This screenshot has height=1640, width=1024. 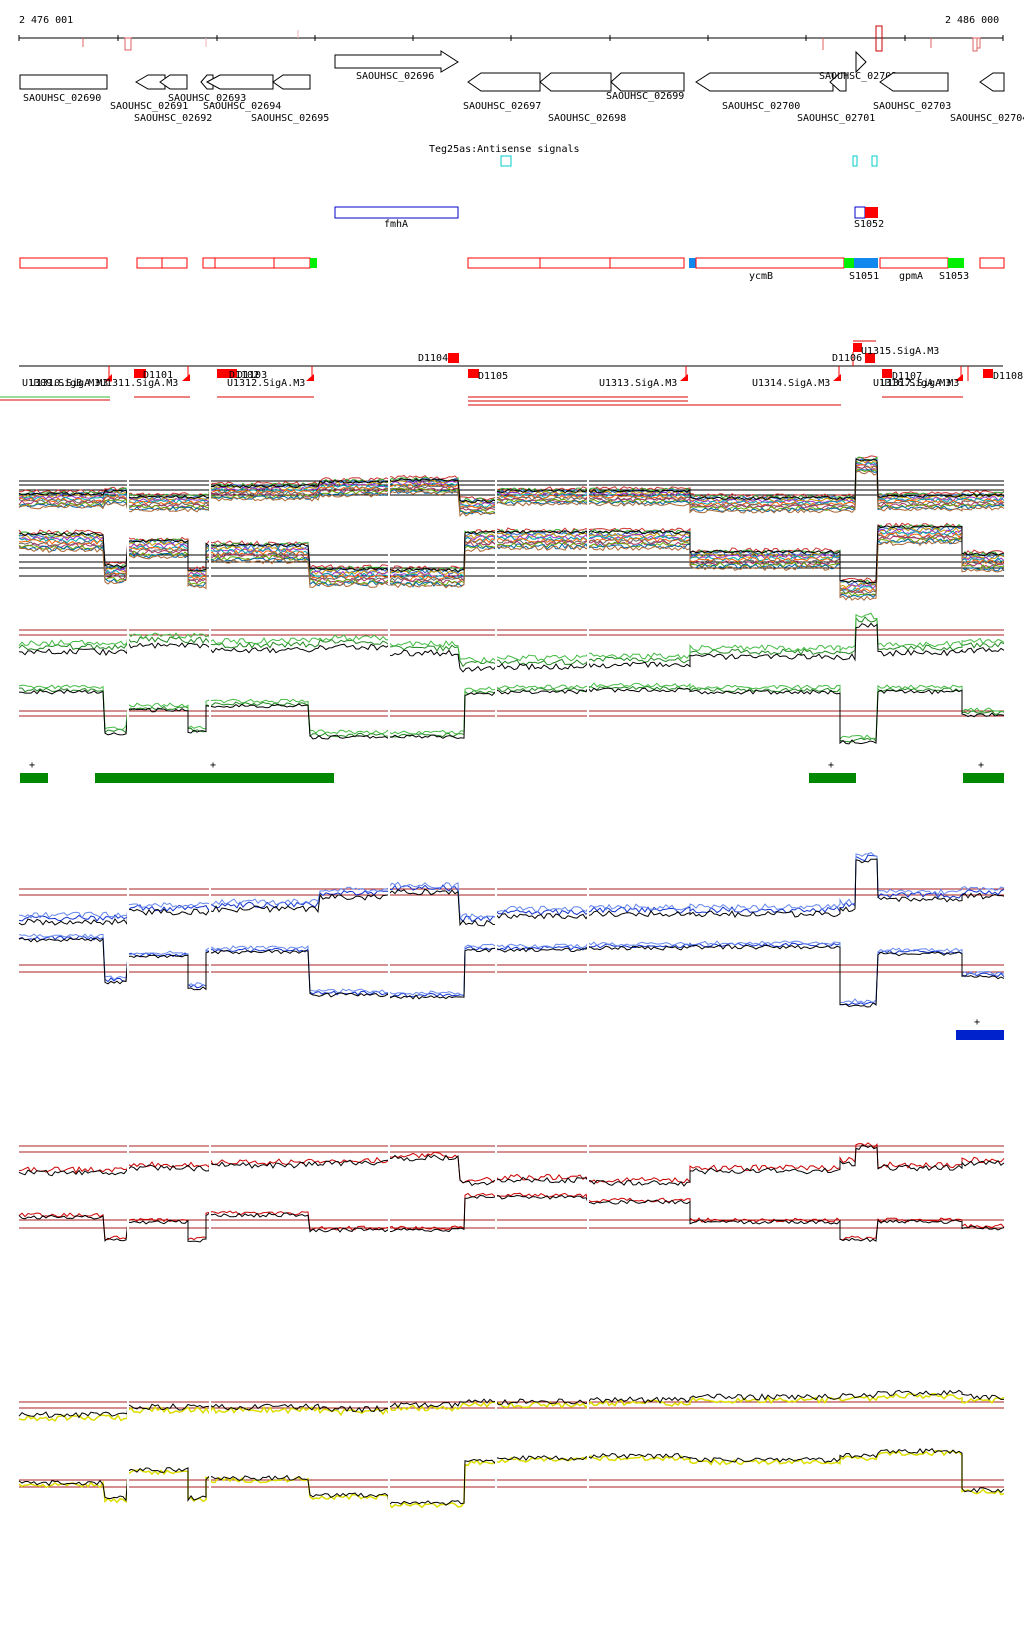 What do you see at coordinates (692, 263) in the screenshot?
I see `feature-marker-blue` at bounding box center [692, 263].